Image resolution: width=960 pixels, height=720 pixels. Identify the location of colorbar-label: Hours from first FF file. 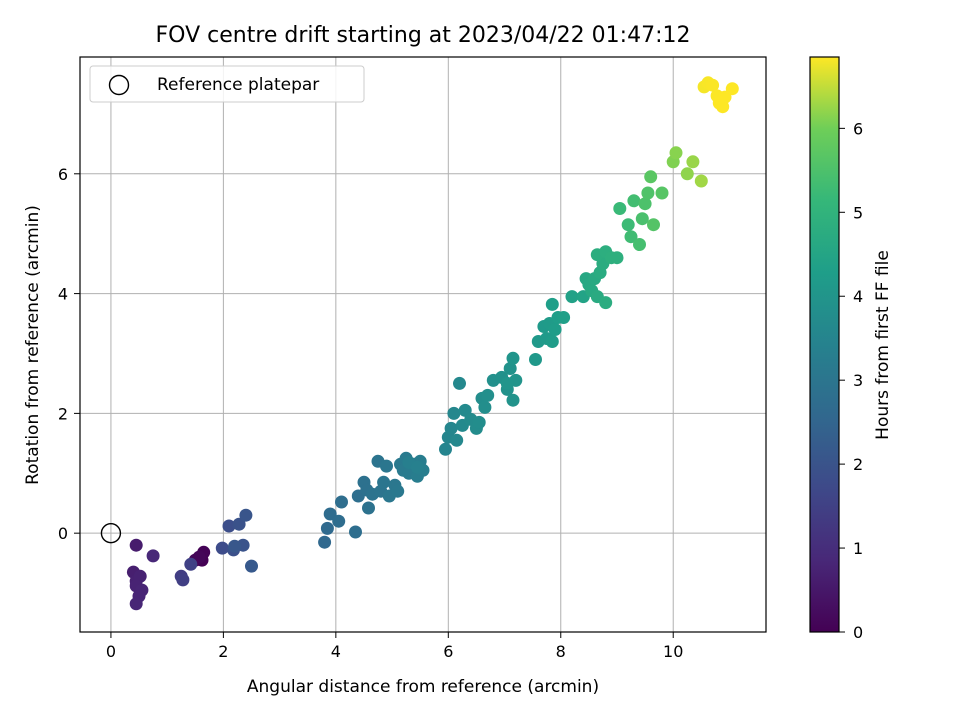
(883, 345).